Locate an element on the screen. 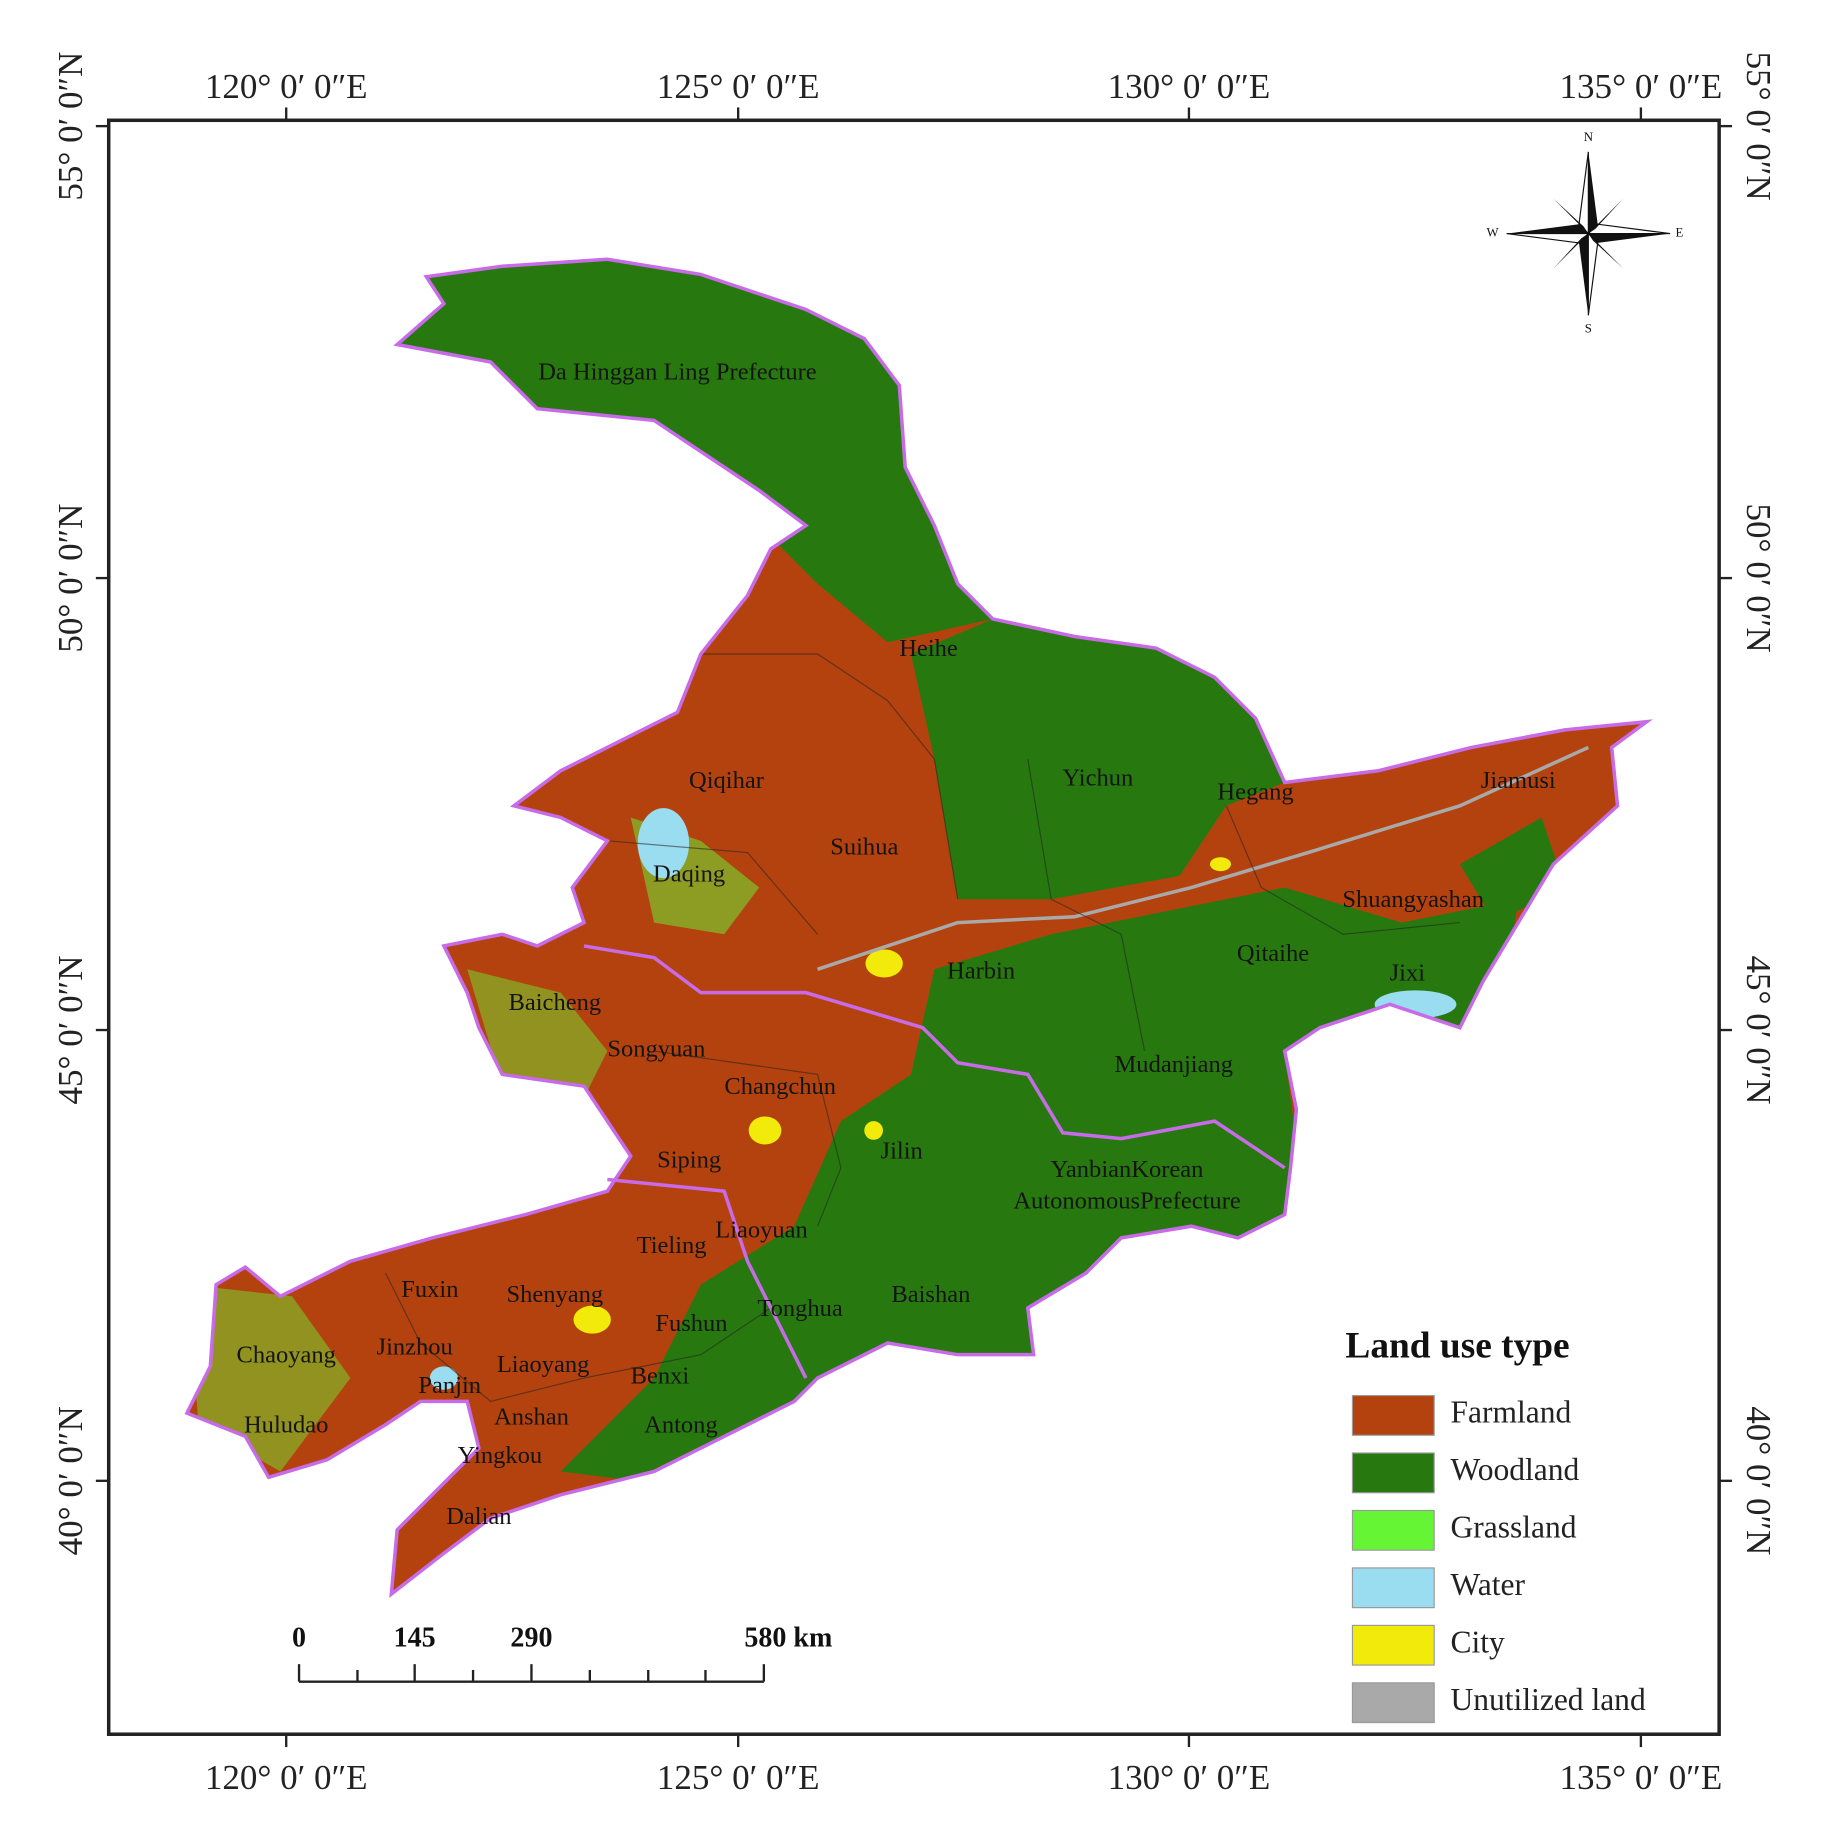 The width and height of the screenshot is (1822, 1842). place-label: Huludao is located at coordinates (286, 1425).